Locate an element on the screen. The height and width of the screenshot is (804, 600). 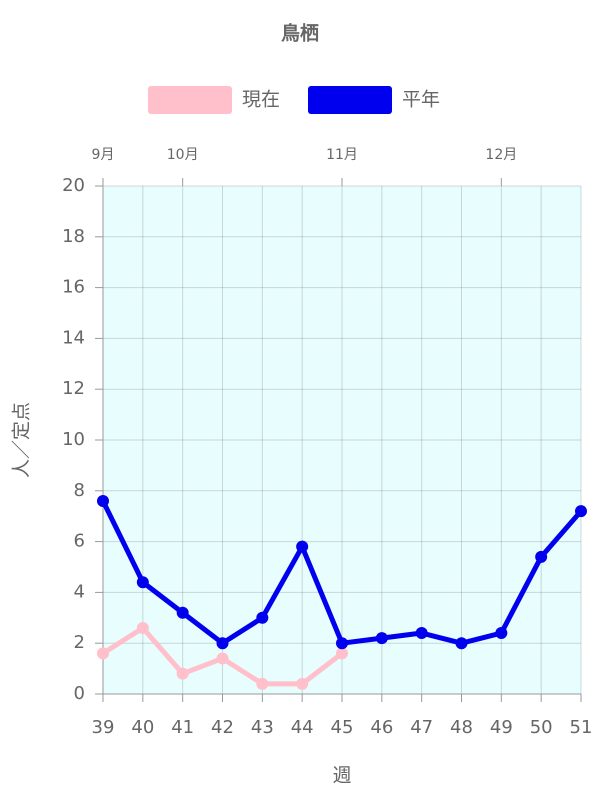
x-tick-label: 48 is located at coordinates (461, 727).